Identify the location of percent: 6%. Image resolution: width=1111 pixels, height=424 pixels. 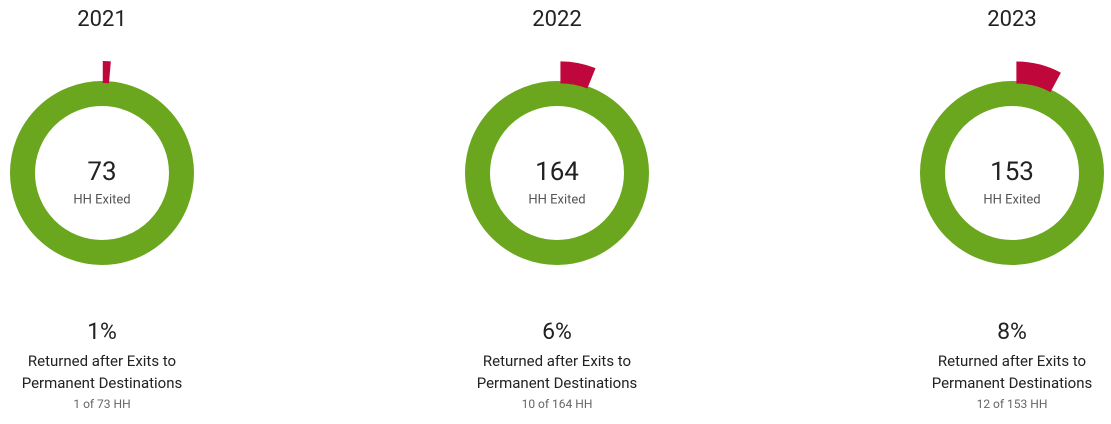
(557, 331).